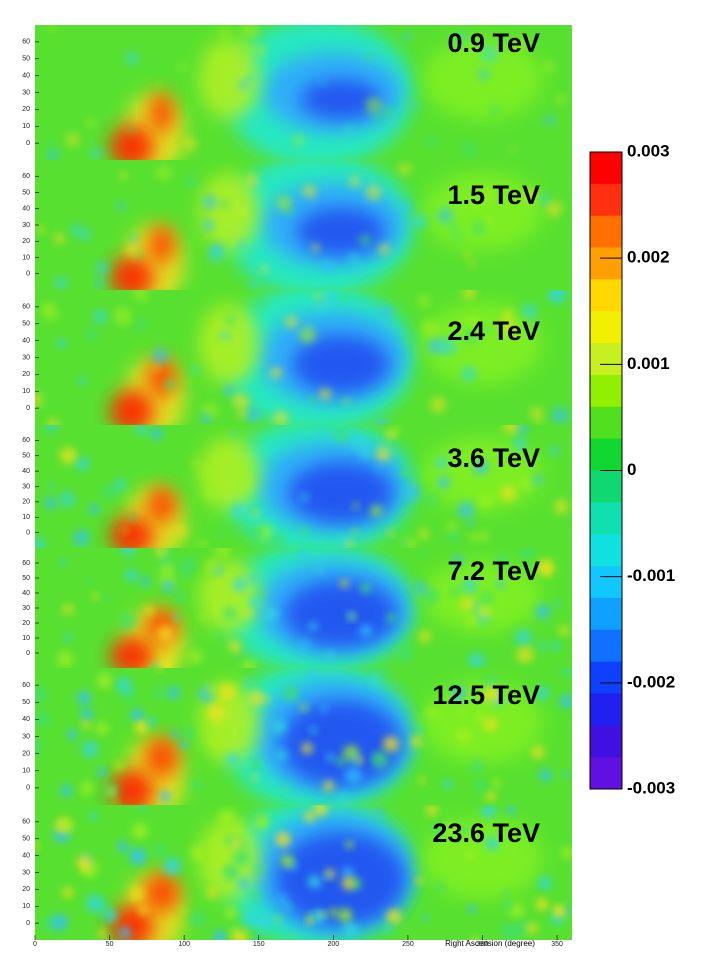 This screenshot has width=706, height=977. I want to click on colorbar-tick-label: 0, so click(631, 469).